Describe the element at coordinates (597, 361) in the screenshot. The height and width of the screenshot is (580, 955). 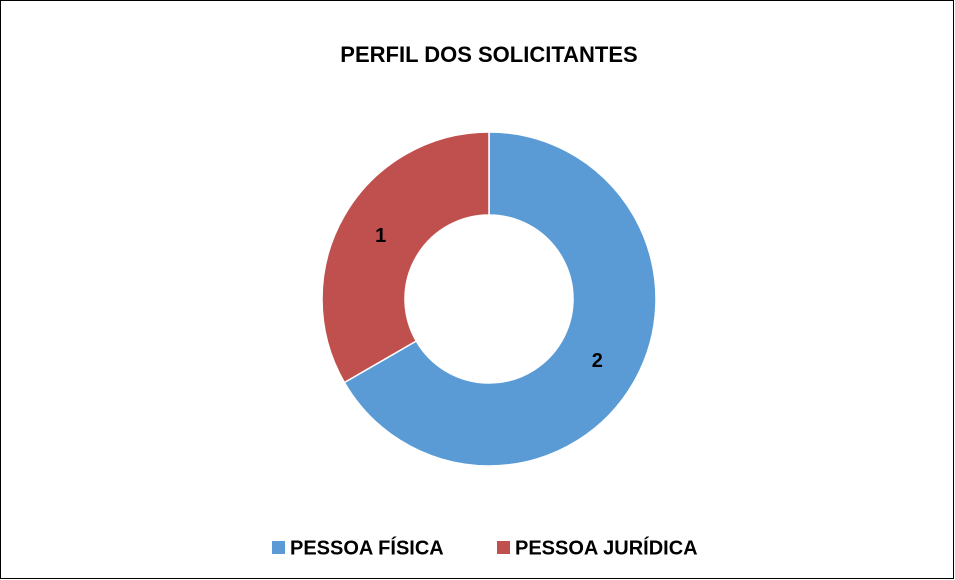
I see `data-label: 2` at that location.